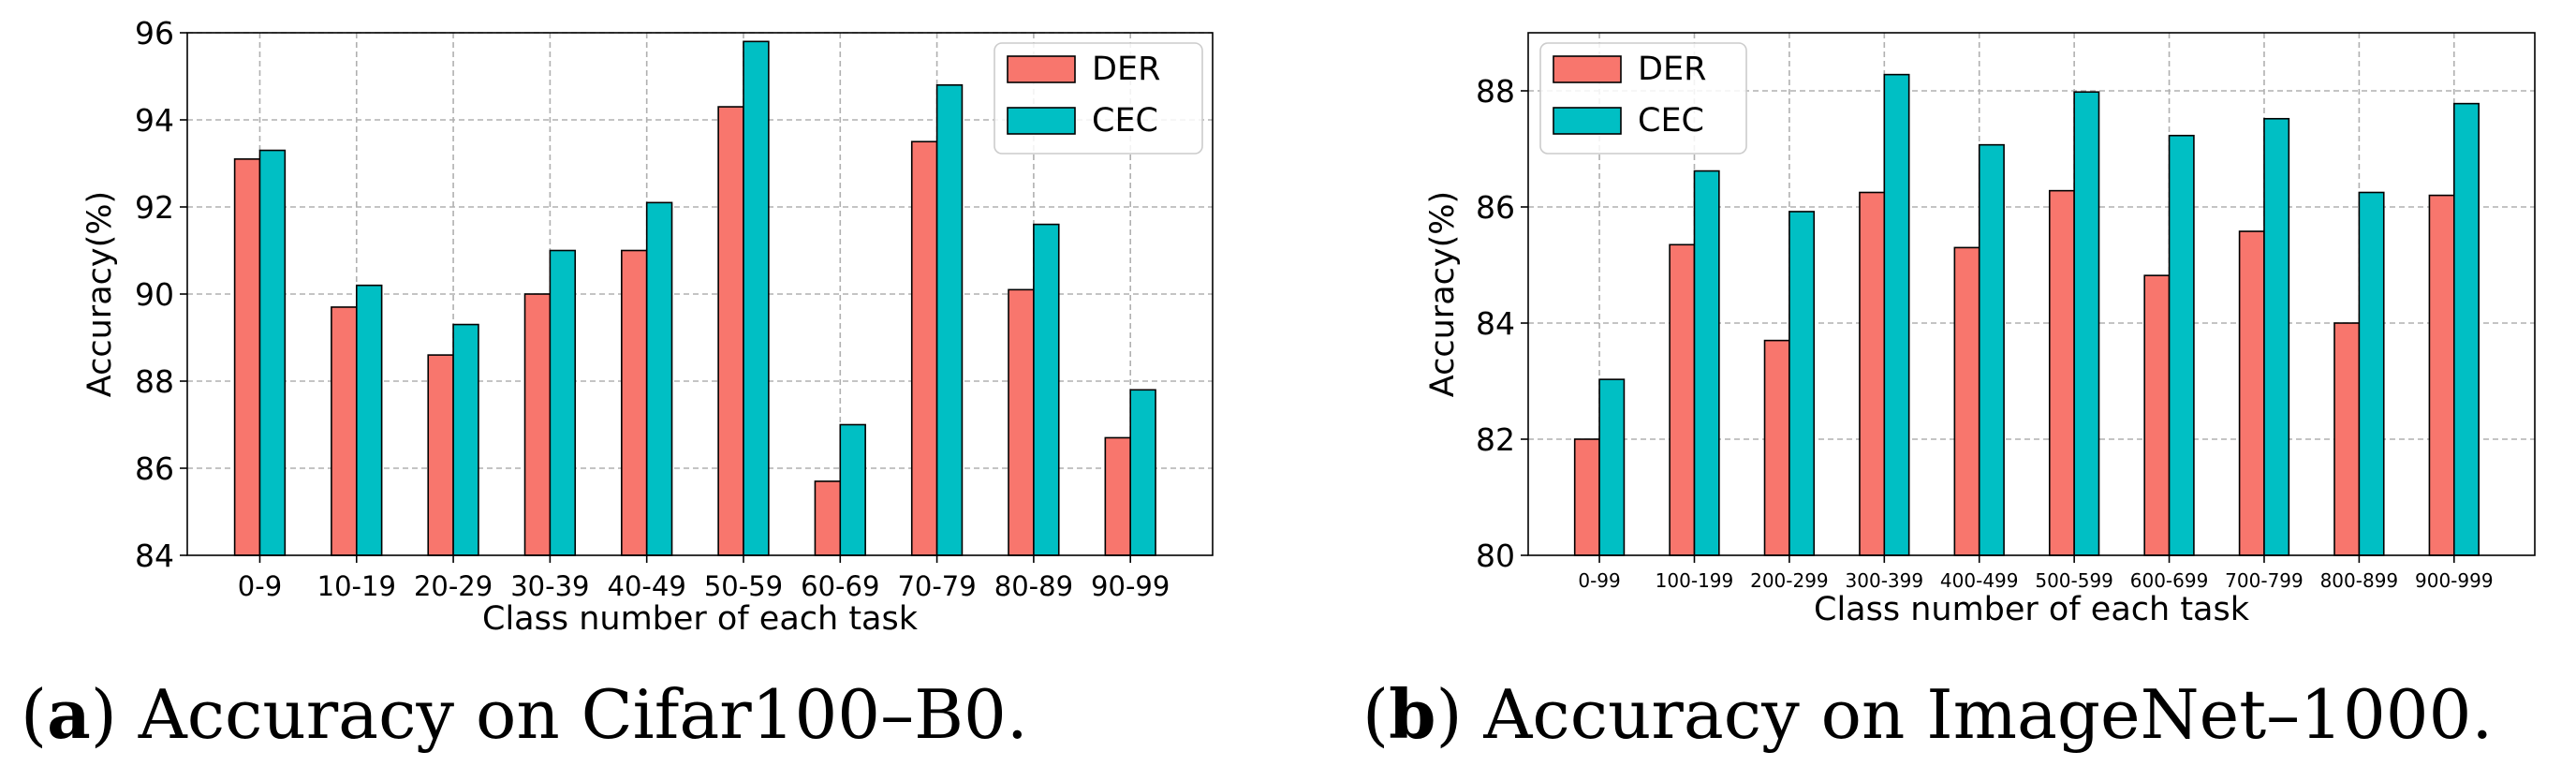 Image resolution: width=2576 pixels, height=781 pixels. What do you see at coordinates (2454, 580) in the screenshot?
I see `x-tick-label: 900-999` at bounding box center [2454, 580].